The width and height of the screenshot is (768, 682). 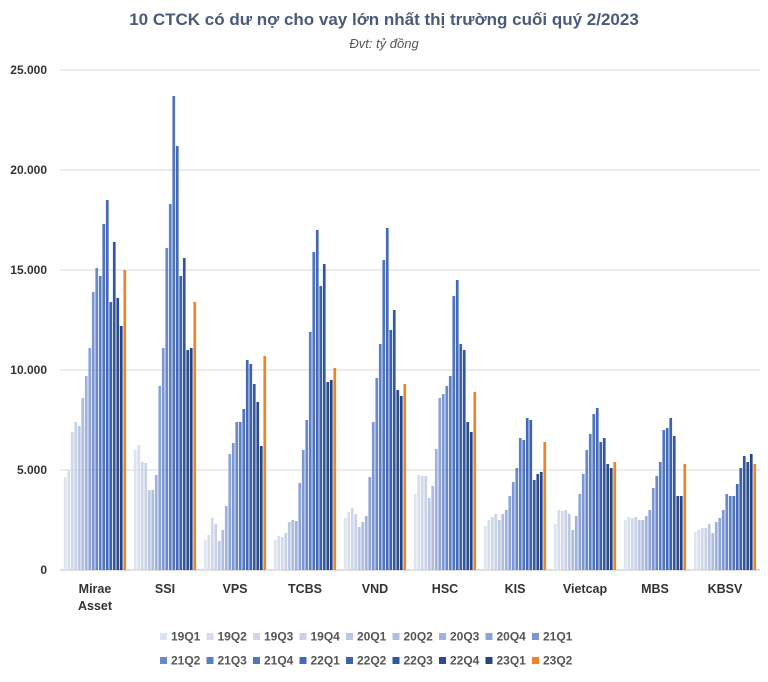 What do you see at coordinates (305, 589) in the screenshot?
I see `x-category-label: TCBS` at bounding box center [305, 589].